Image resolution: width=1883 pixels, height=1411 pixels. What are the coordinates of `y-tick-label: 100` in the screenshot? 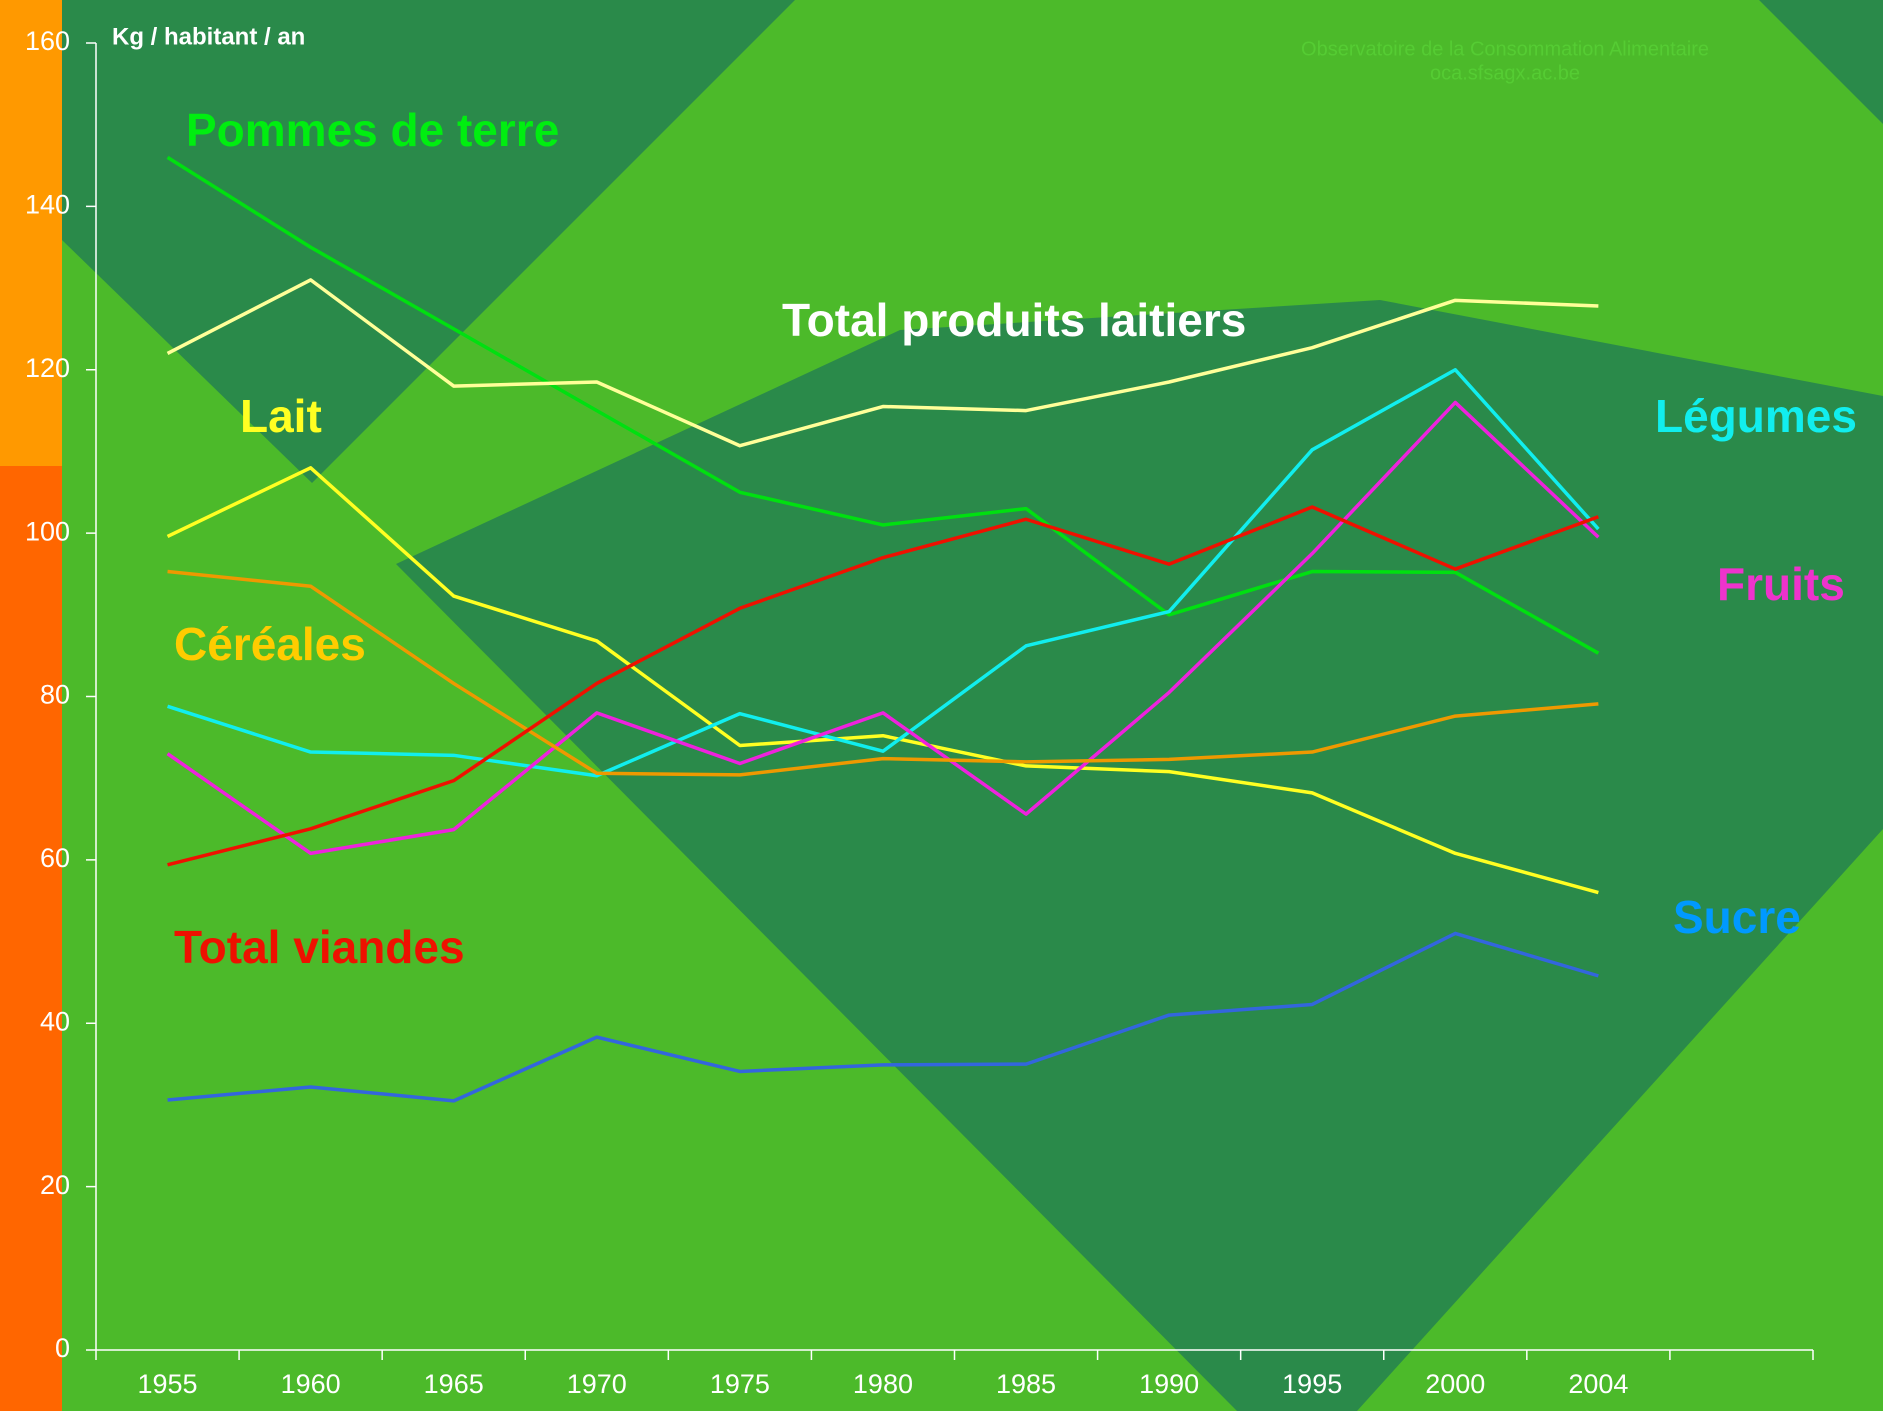 It's located at (47, 531).